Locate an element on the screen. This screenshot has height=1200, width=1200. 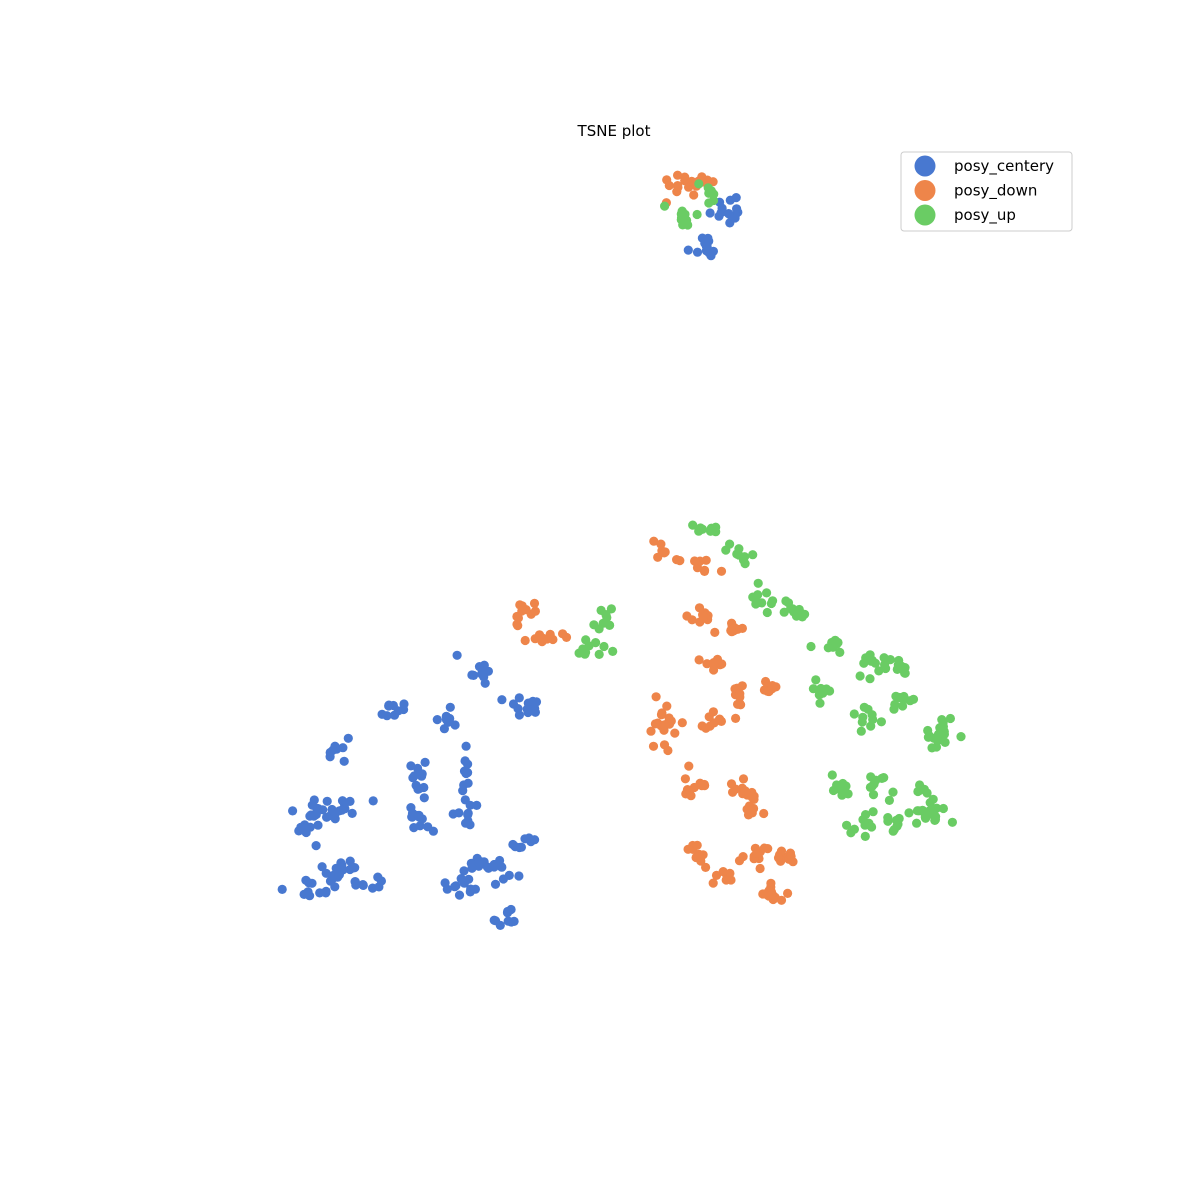
series-posy-down is located at coordinates (655, 537).